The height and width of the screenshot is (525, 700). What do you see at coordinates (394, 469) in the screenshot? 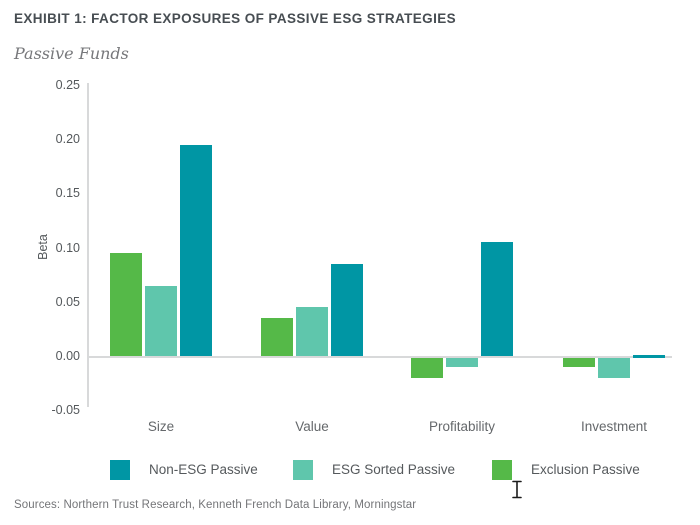
I see `legend-label: ESG Sorted Passive` at bounding box center [394, 469].